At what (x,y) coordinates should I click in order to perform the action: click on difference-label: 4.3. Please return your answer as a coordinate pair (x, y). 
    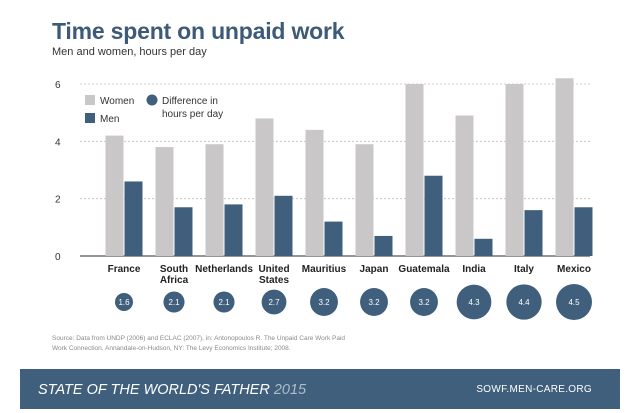
    Looking at the image, I should click on (474, 302).